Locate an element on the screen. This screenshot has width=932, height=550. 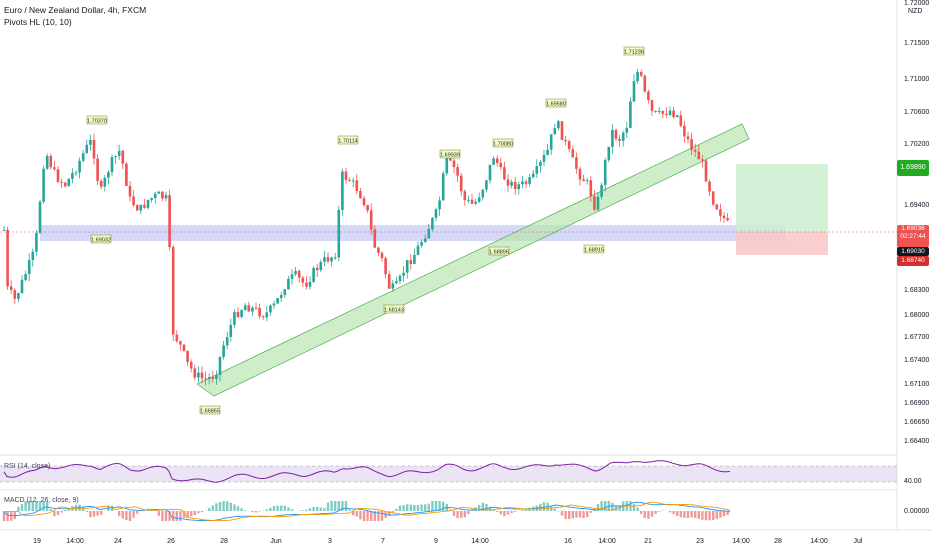
pivot-label: 1.68143 is located at coordinates (394, 311).